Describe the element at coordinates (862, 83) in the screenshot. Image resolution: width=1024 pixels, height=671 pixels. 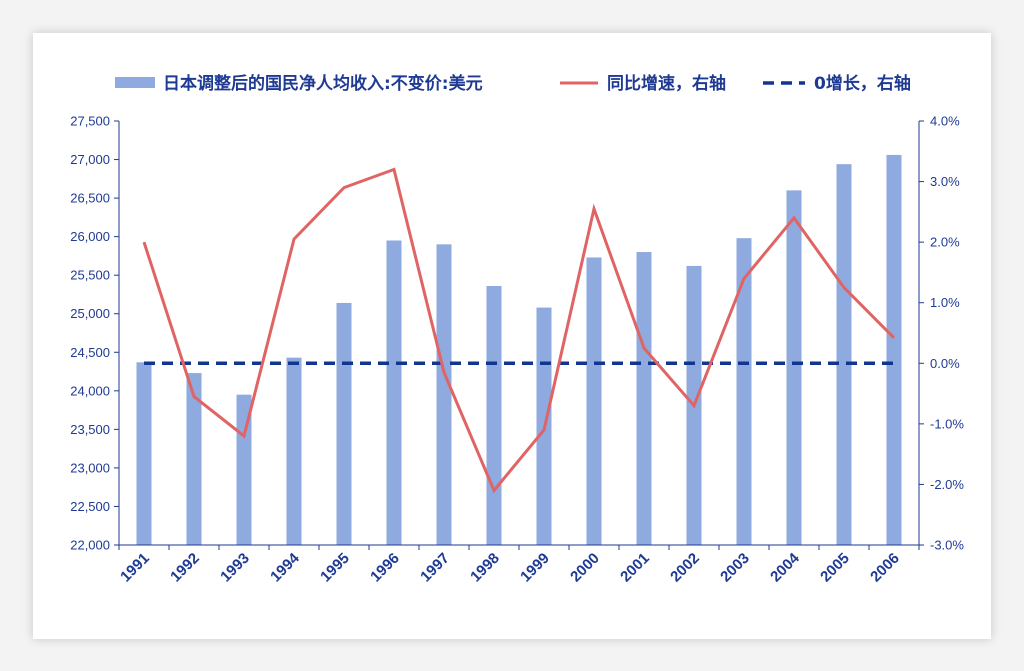
I see `legend-zero-label: 0增长，右轴` at that location.